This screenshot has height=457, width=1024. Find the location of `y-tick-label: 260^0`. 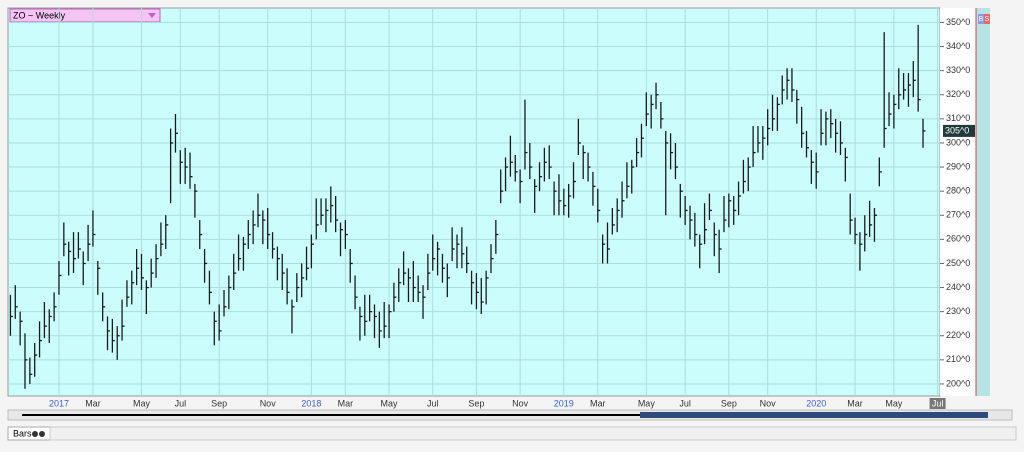

y-tick-label: 260^0 is located at coordinates (958, 239).